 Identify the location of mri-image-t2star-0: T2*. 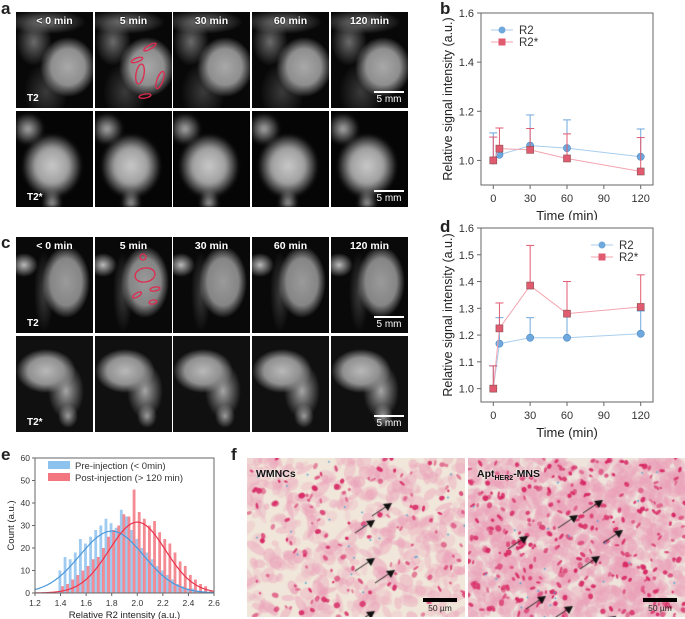
(54, 159).